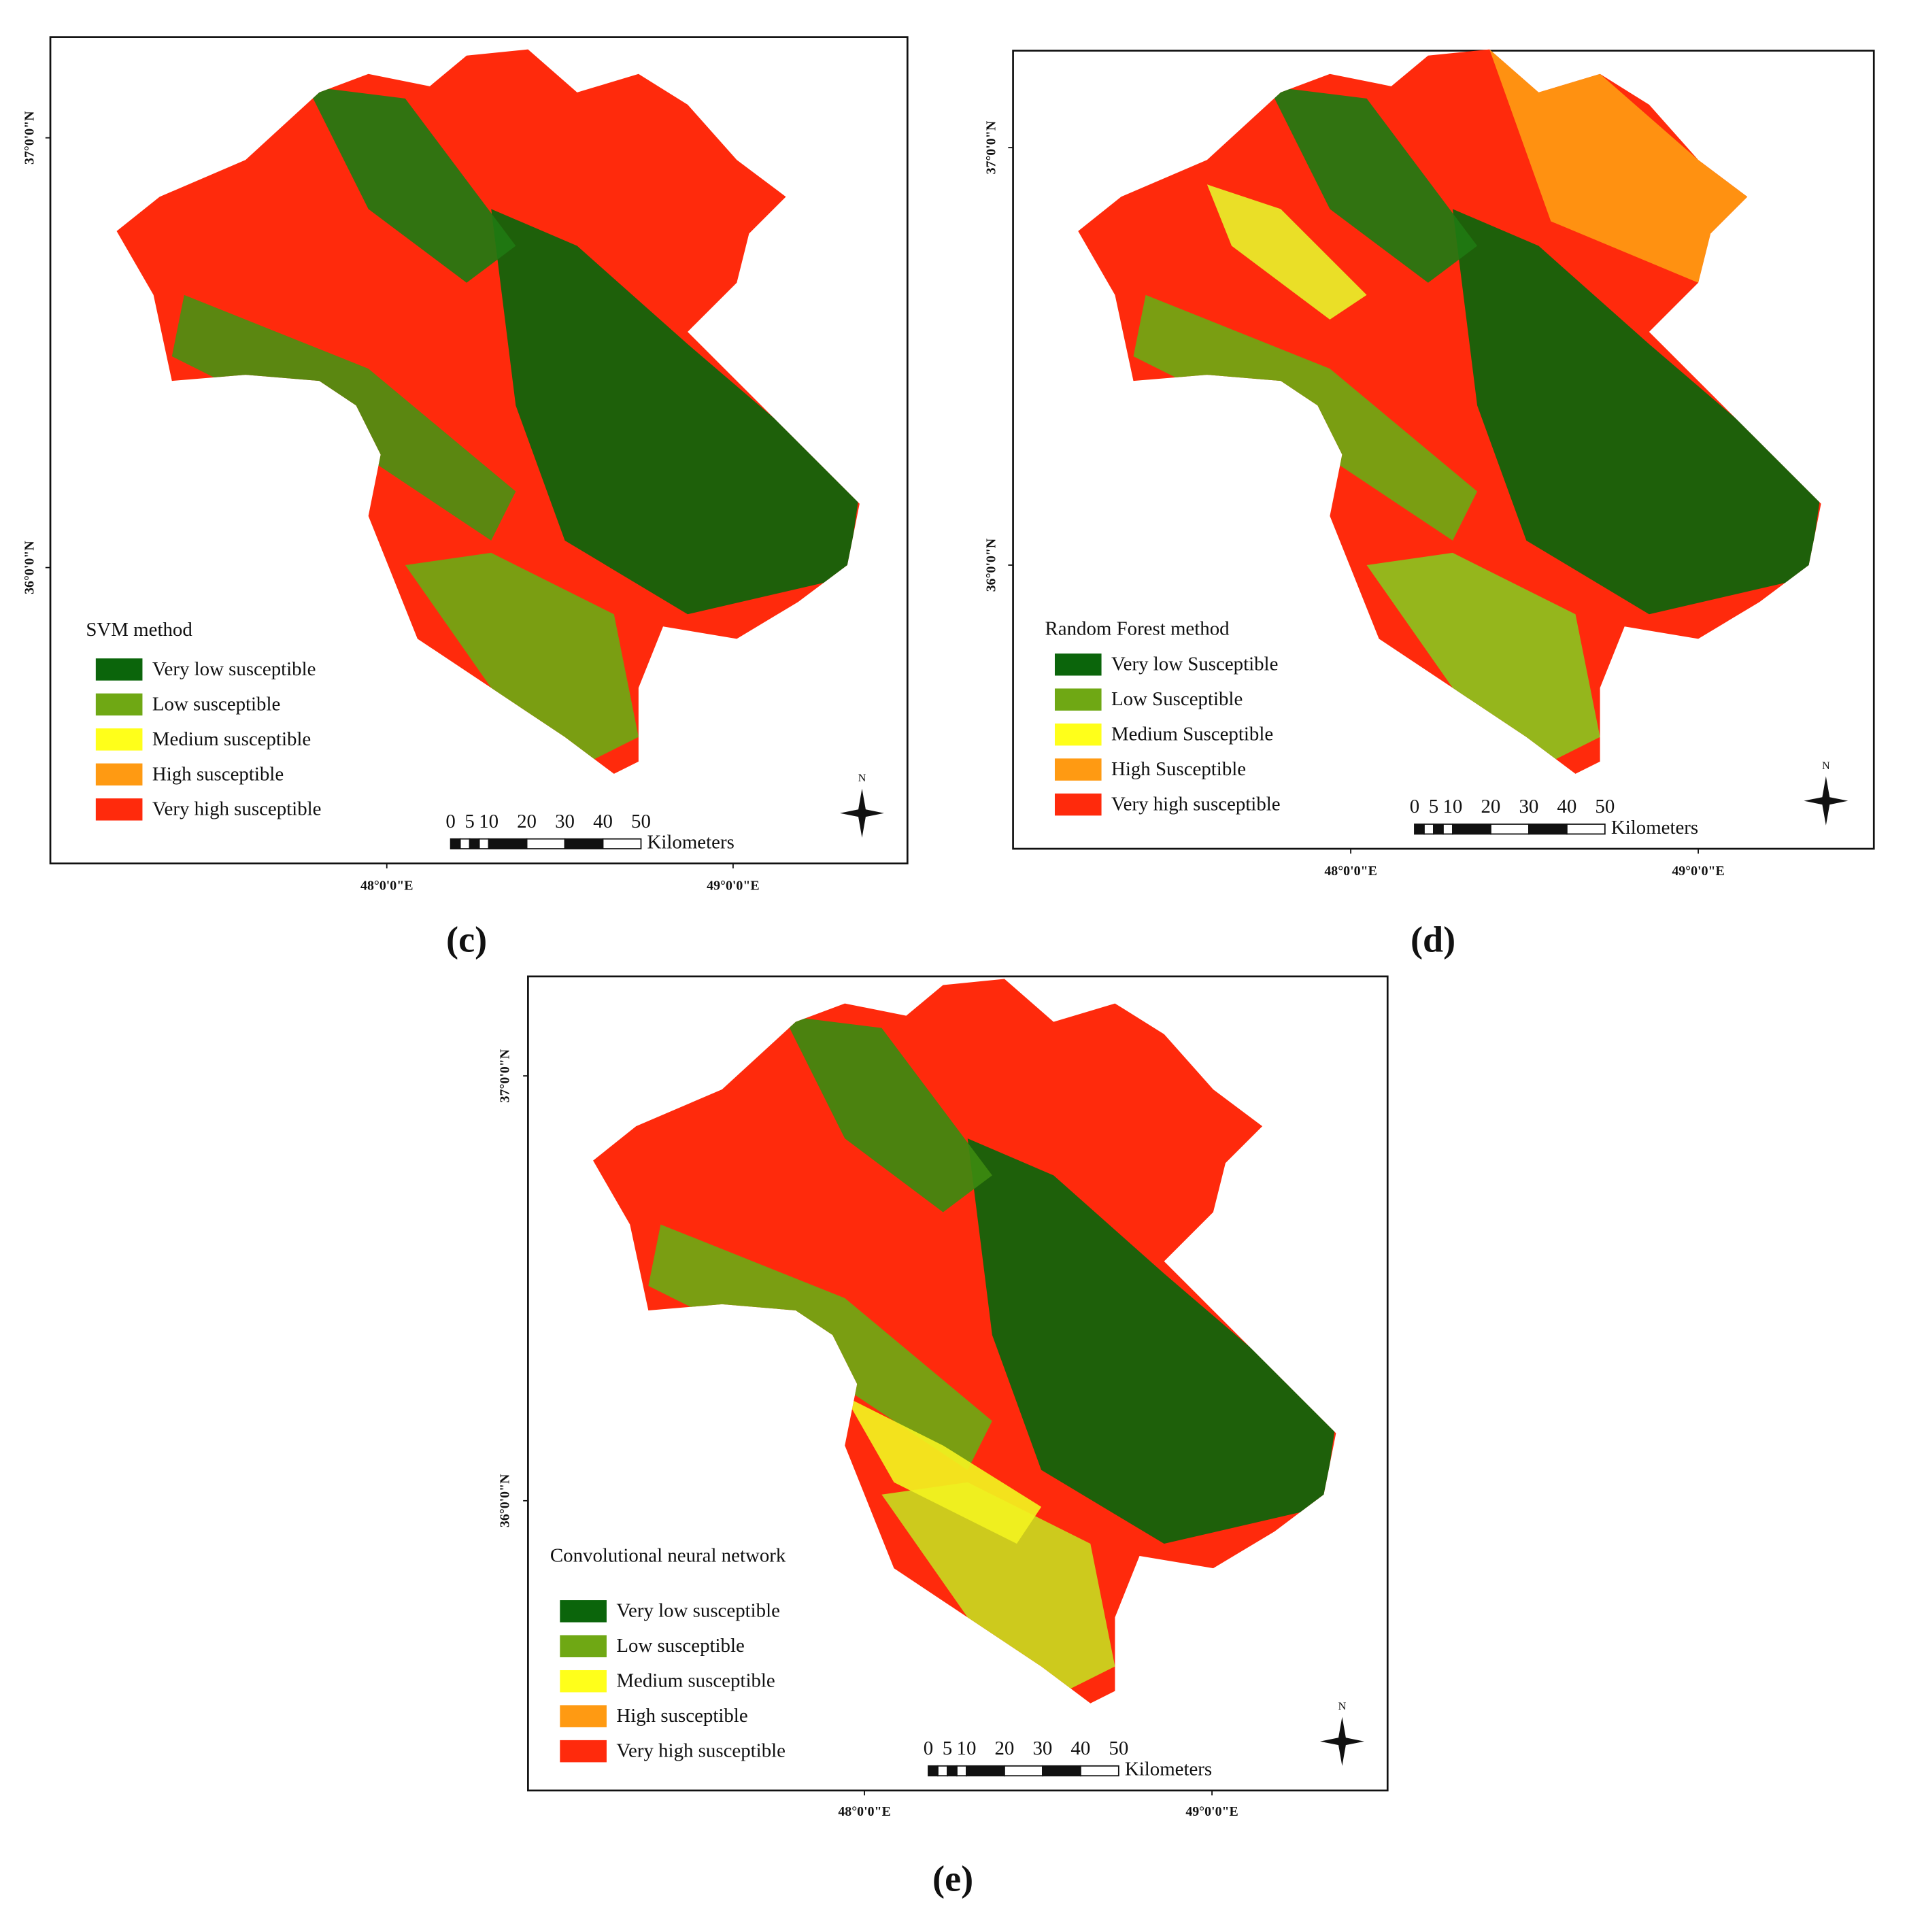 Image resolution: width=1907 pixels, height=1932 pixels. What do you see at coordinates (952, 1879) in the screenshot?
I see `panel-label: (e)` at bounding box center [952, 1879].